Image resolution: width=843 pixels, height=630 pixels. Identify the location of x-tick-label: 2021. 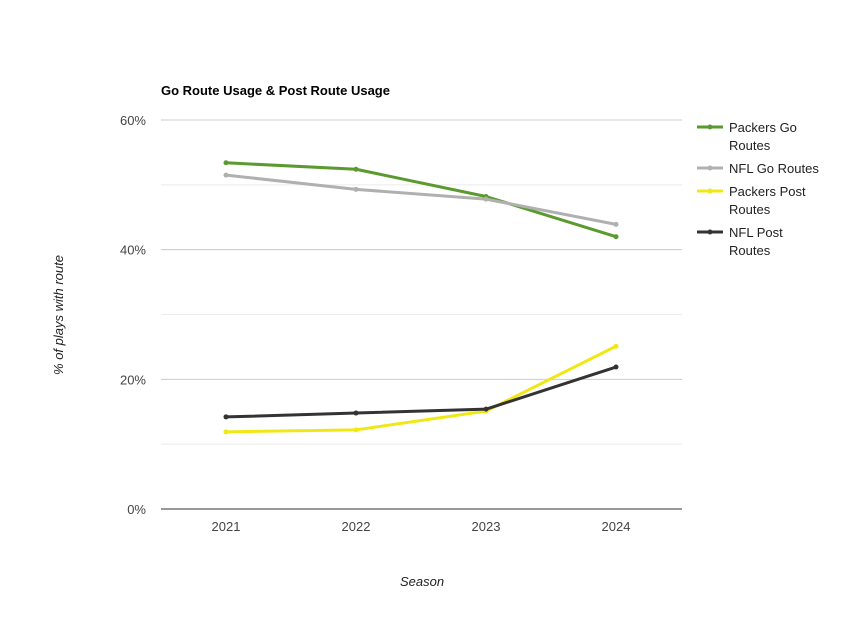
(226, 526).